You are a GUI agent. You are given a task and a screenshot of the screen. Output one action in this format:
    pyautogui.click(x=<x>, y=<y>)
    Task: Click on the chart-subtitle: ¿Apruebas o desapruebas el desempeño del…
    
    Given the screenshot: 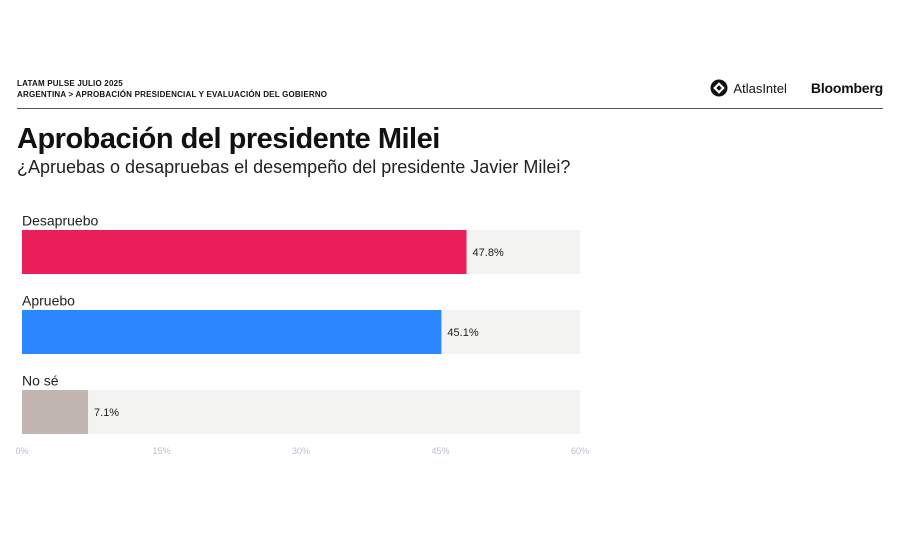 What is the action you would take?
    pyautogui.click(x=294, y=167)
    